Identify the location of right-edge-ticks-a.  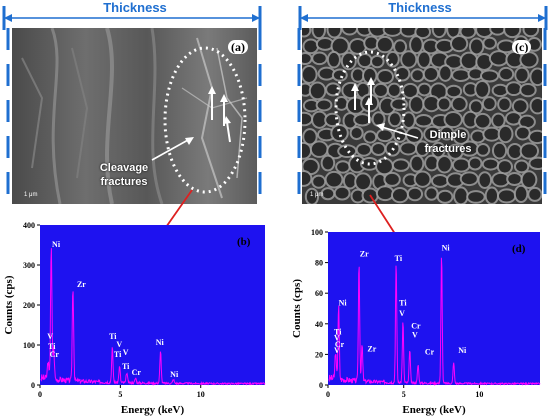
(260, 116).